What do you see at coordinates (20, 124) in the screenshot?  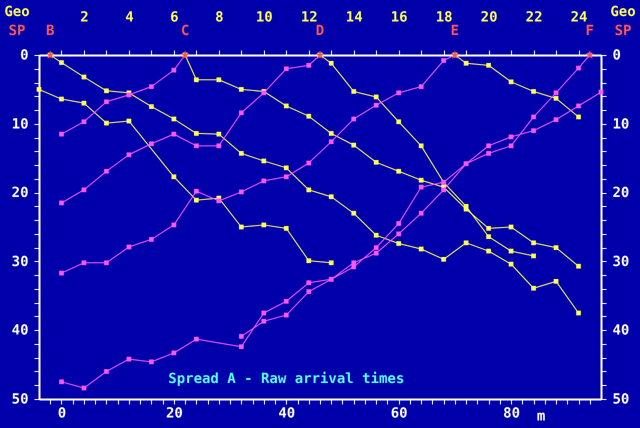 I see `y-tick-label: 10` at bounding box center [20, 124].